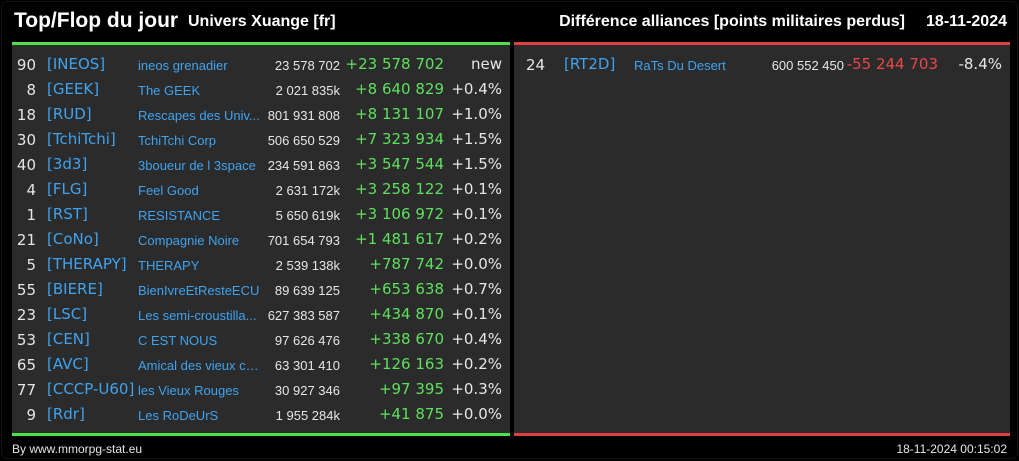 The width and height of the screenshot is (1019, 461). I want to click on alliance-rank: 5, so click(31, 265).